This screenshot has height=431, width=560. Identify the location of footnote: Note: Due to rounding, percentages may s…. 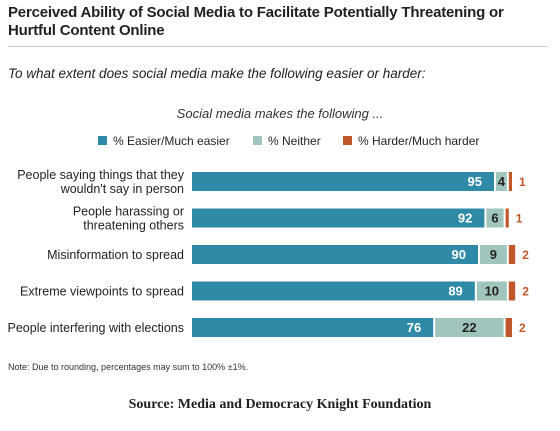
(128, 367).